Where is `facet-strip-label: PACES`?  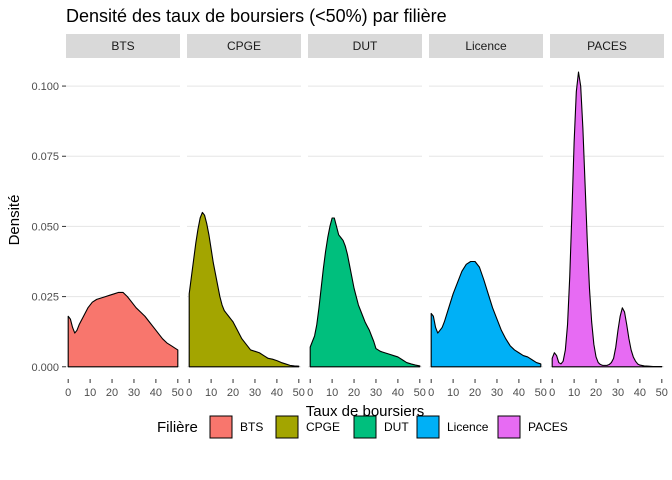
facet-strip-label: PACES is located at coordinates (607, 46).